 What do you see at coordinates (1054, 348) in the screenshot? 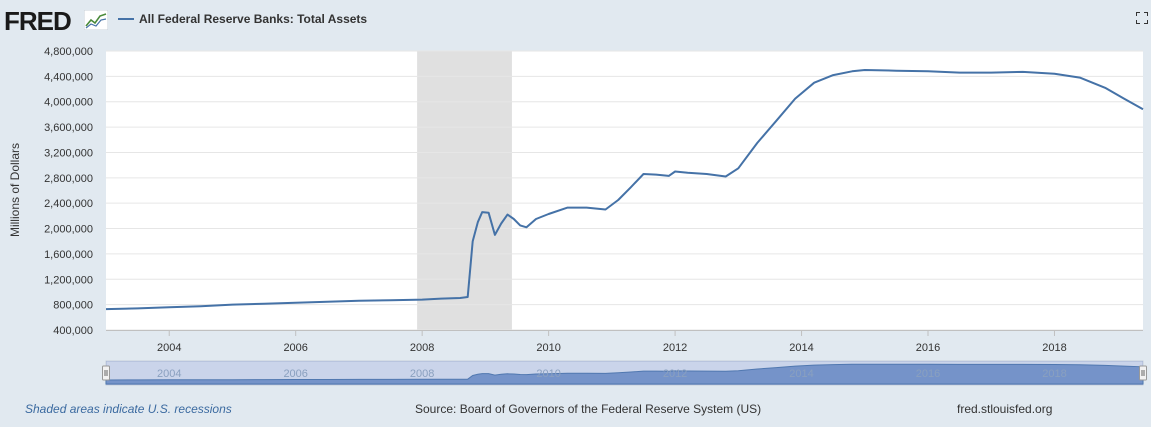
I see `x-tick-label-7: 2018` at bounding box center [1054, 348].